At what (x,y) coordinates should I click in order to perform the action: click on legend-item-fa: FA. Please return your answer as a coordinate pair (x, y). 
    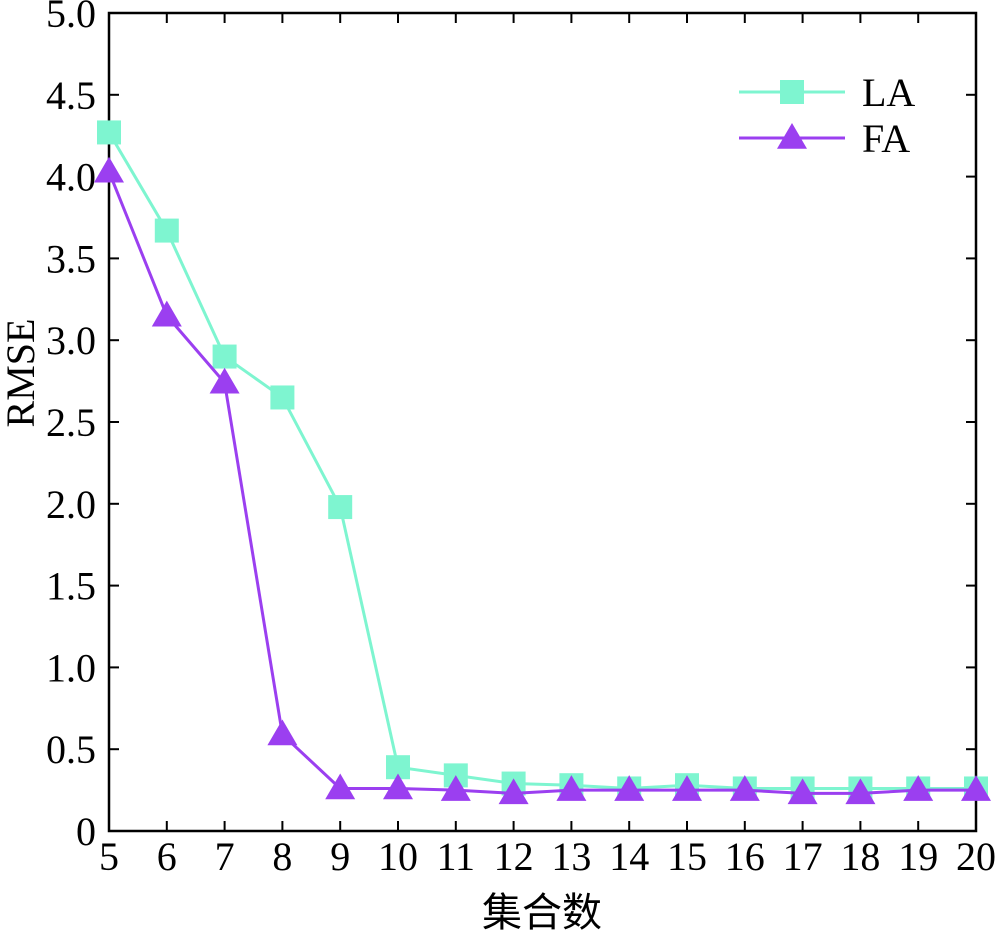
    Looking at the image, I should click on (824, 138).